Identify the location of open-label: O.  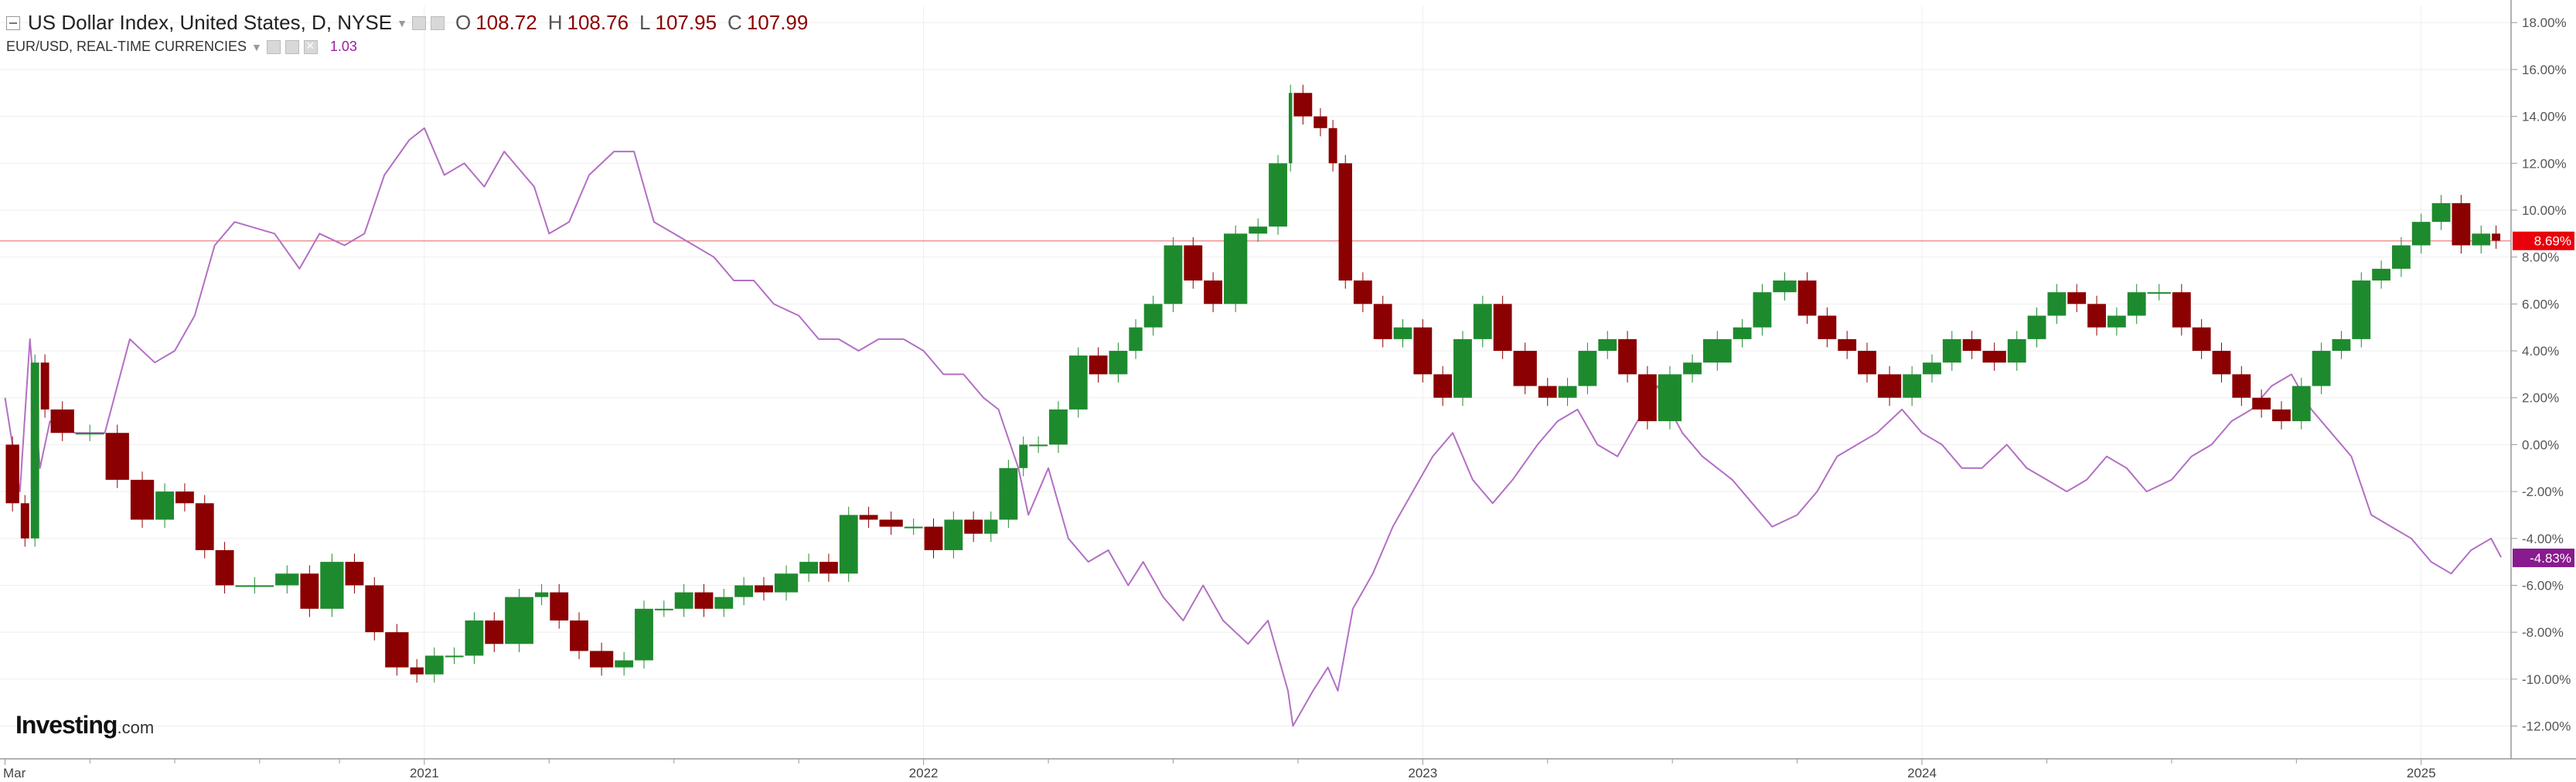
(464, 23).